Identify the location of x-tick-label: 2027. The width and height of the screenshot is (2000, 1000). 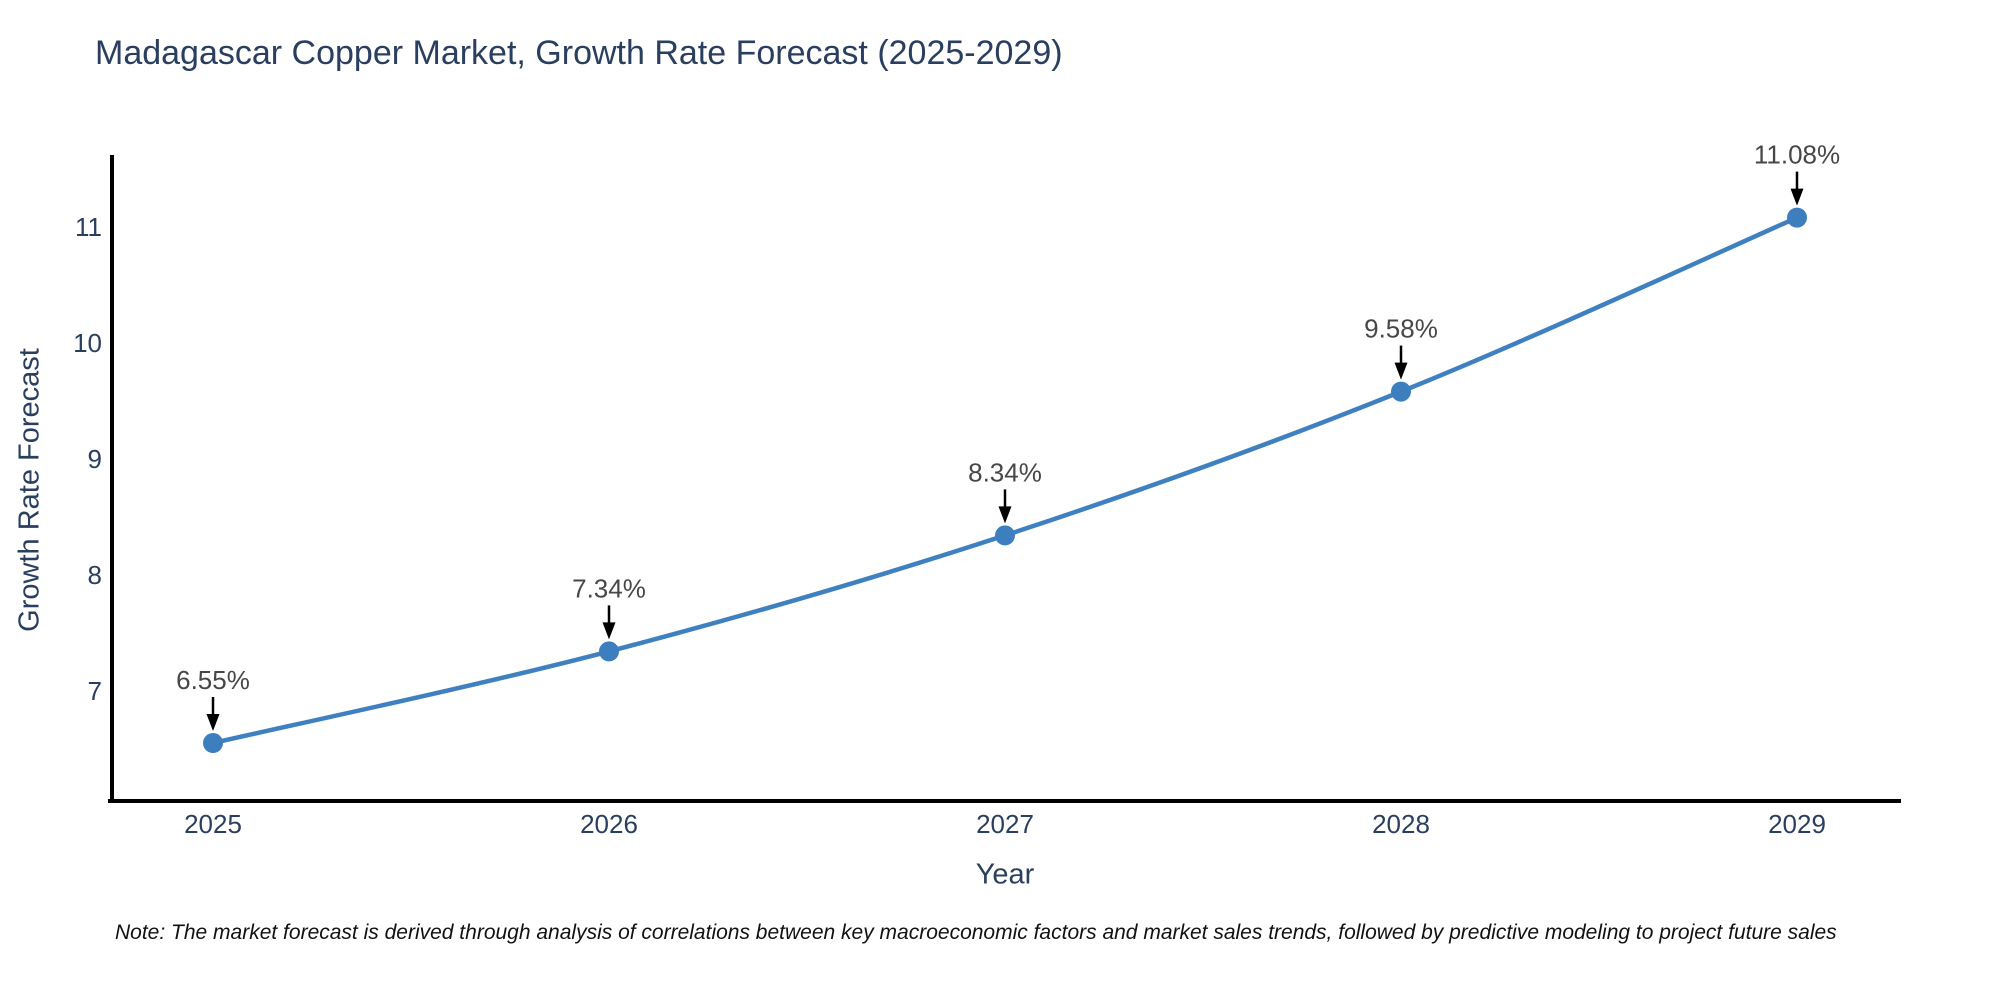
(1005, 824).